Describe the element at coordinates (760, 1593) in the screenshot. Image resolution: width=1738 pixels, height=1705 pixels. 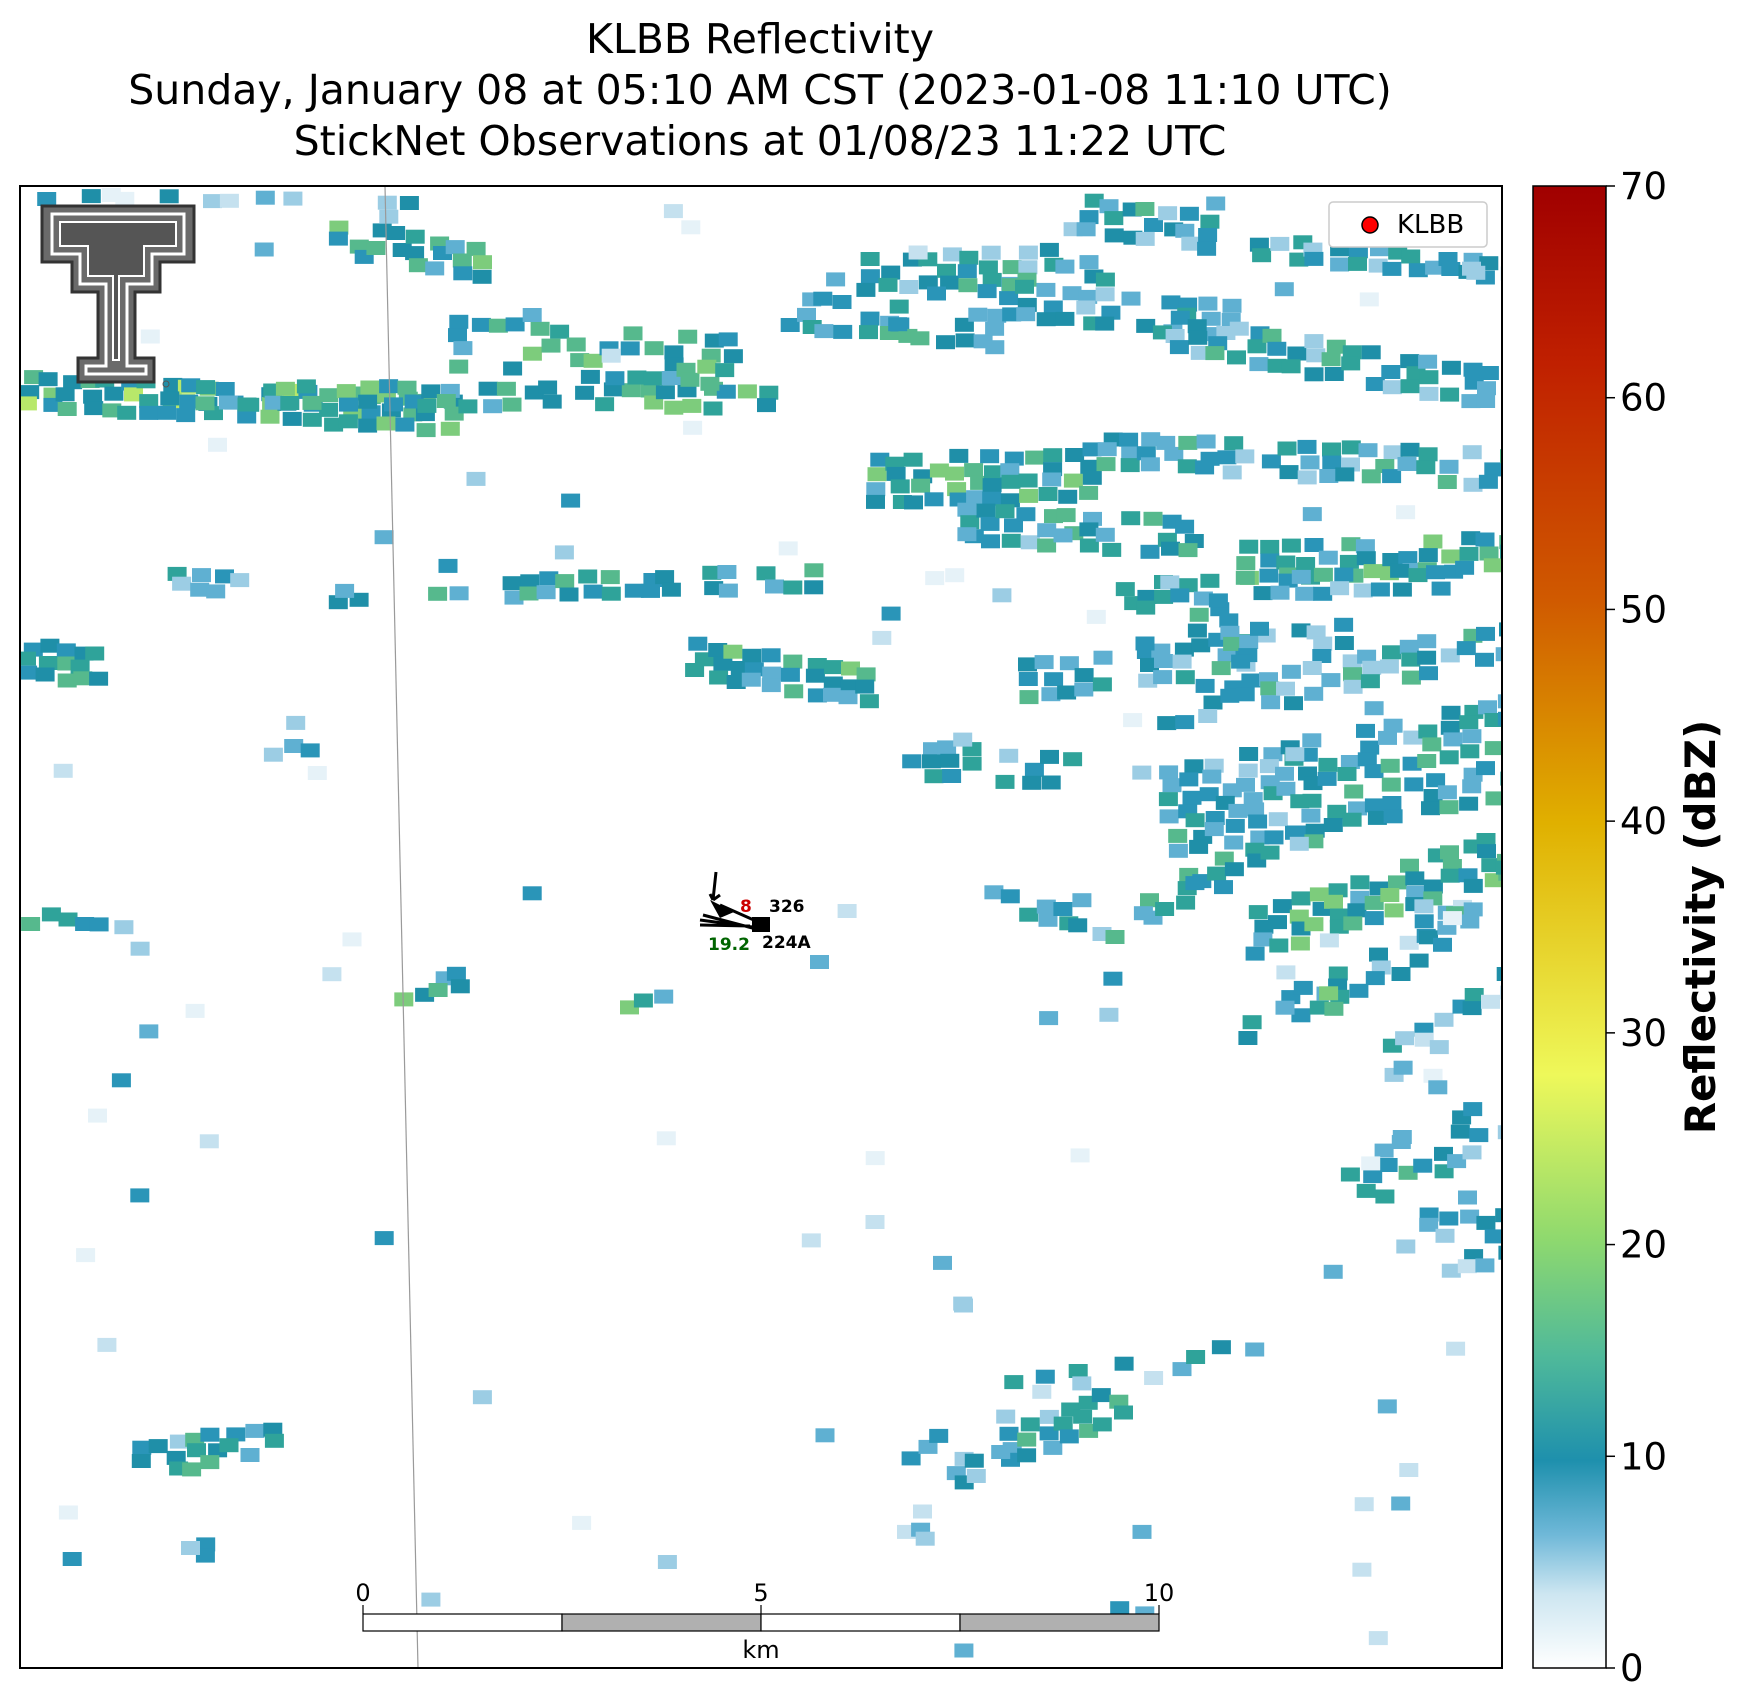
I see `scale-tick-5: 5` at that location.